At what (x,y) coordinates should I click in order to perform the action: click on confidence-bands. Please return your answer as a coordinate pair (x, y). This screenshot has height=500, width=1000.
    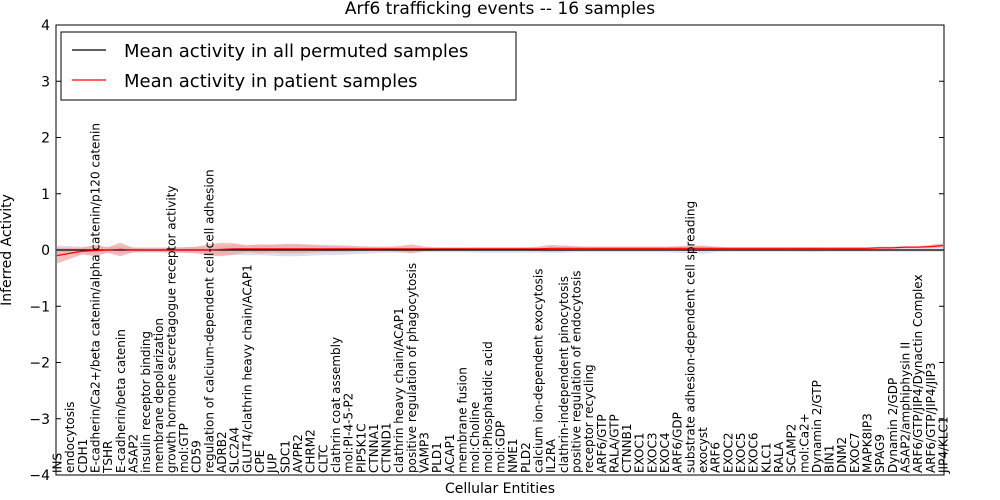
    Looking at the image, I should click on (500, 253).